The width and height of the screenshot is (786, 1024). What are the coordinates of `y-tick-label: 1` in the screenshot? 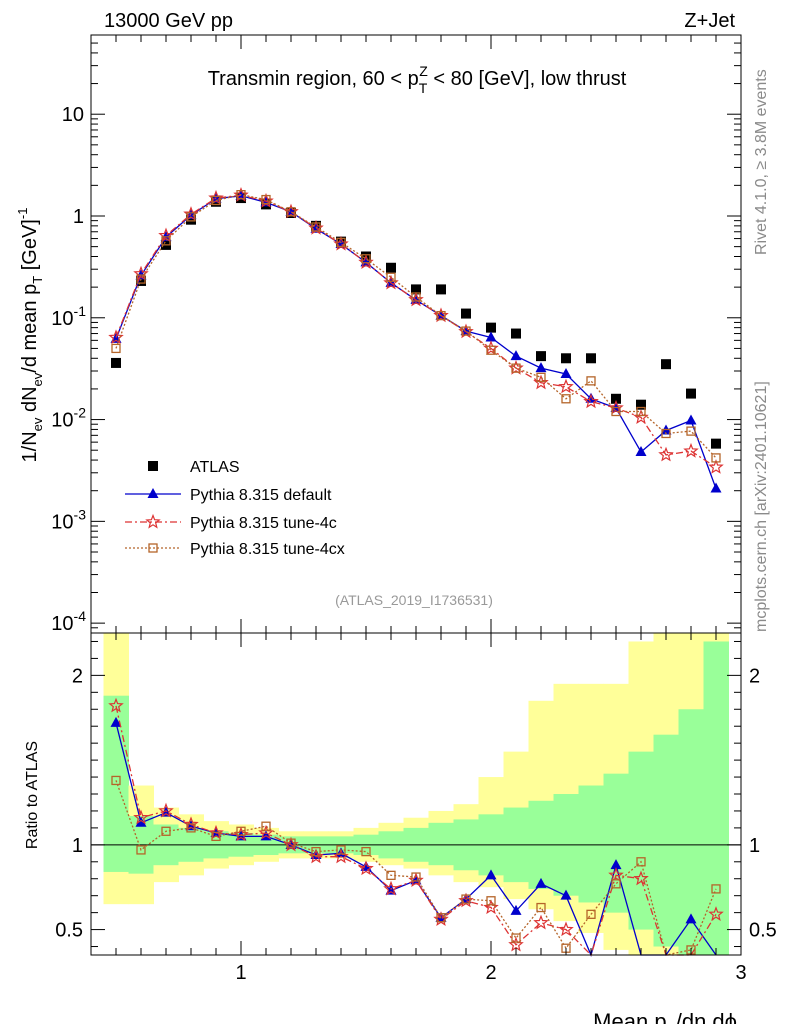 It's located at (78, 217).